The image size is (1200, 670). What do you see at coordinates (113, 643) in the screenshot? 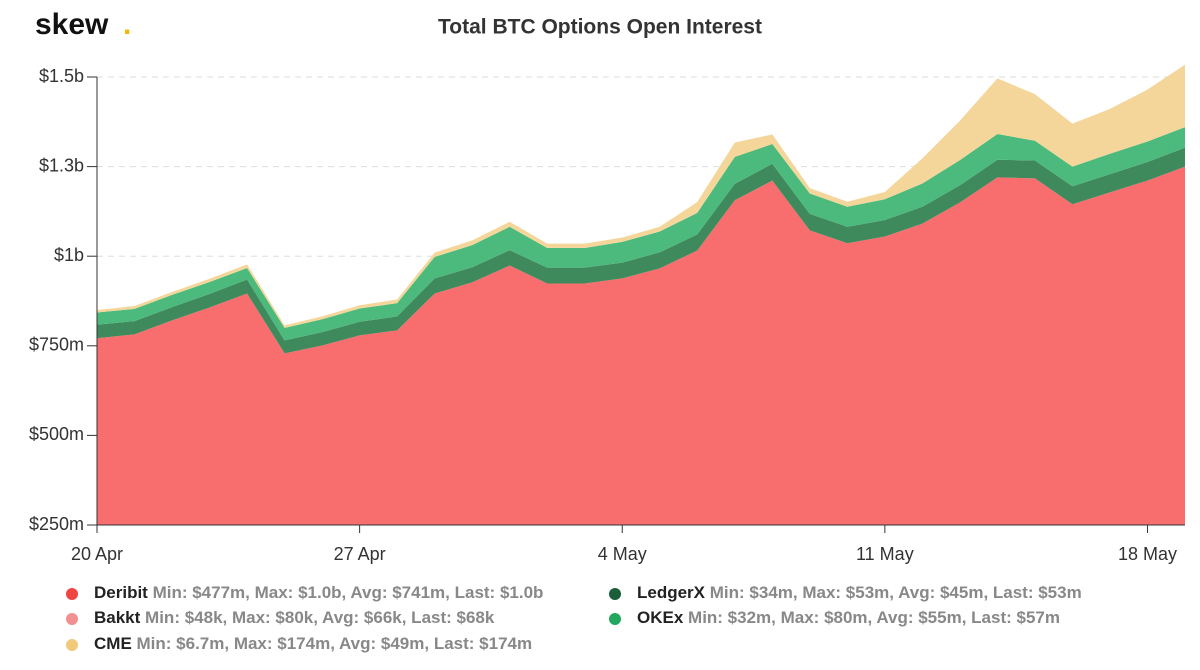
I see `legend-name: CME` at bounding box center [113, 643].